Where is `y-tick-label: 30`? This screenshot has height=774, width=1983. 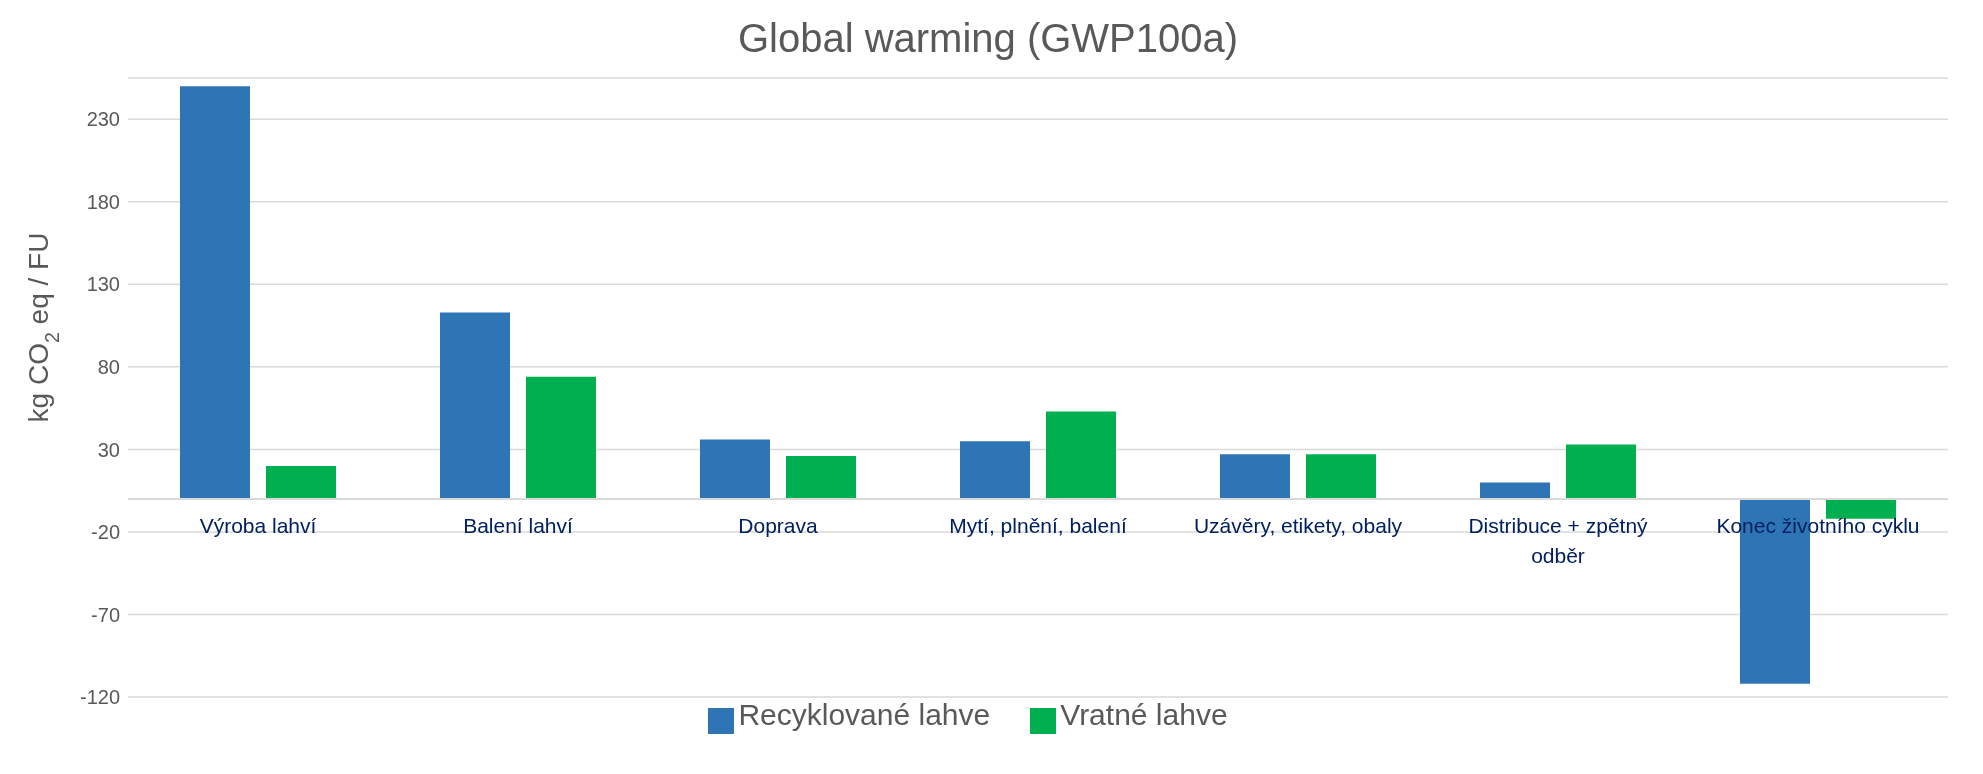
y-tick-label: 30 is located at coordinates (108, 449).